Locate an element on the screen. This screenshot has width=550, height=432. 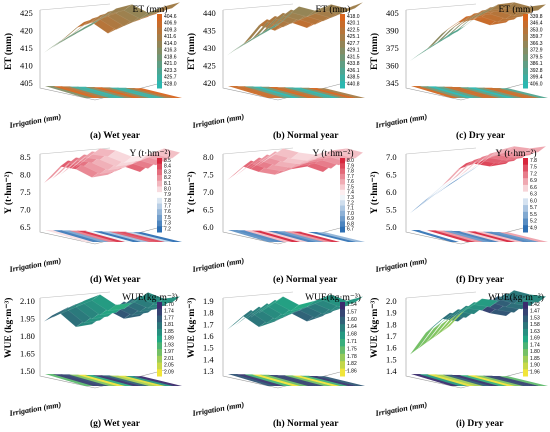
colorbar-tick-label: 1.71 is located at coordinates (352, 342).